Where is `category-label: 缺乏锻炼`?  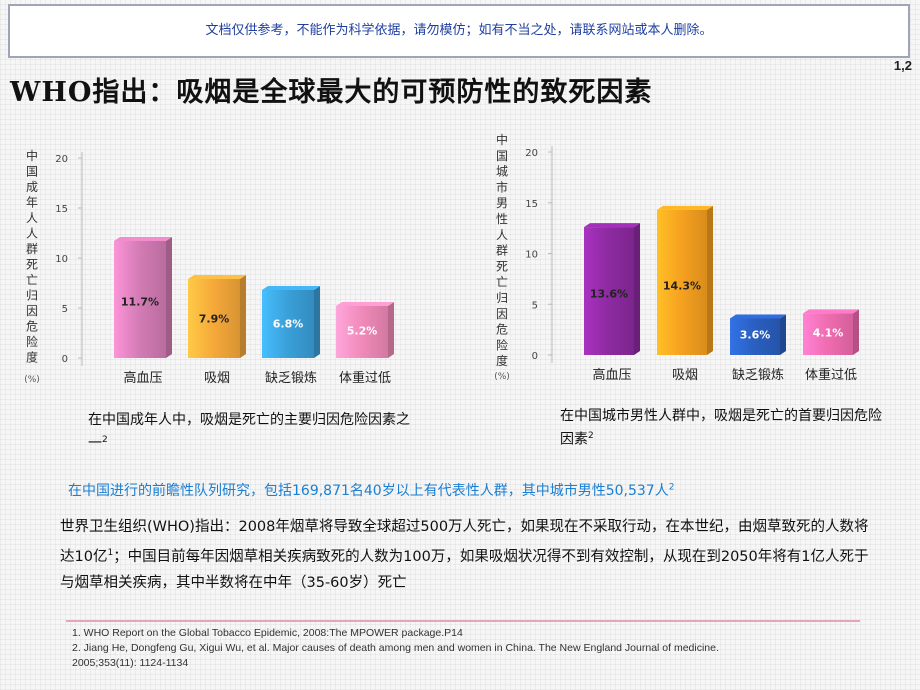
category-label: 缺乏锻炼 is located at coordinates (291, 378).